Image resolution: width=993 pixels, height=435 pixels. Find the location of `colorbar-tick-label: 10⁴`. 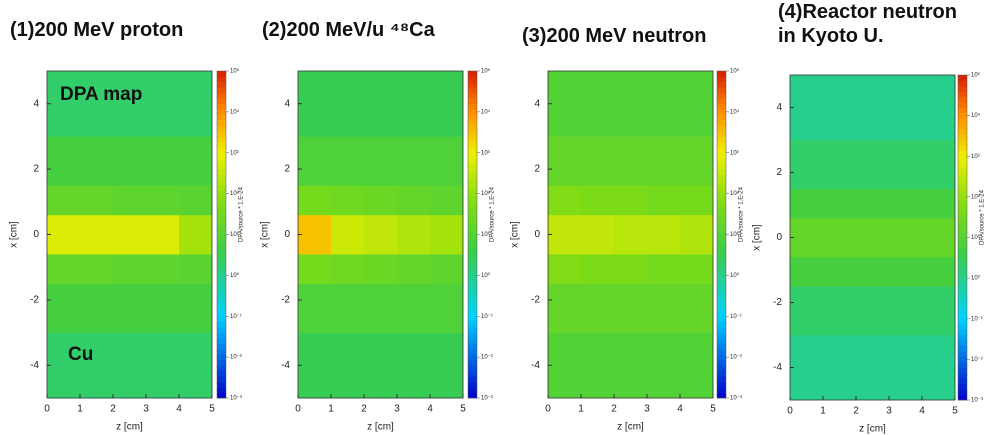

colorbar-tick-label: 10⁴ is located at coordinates (976, 115).